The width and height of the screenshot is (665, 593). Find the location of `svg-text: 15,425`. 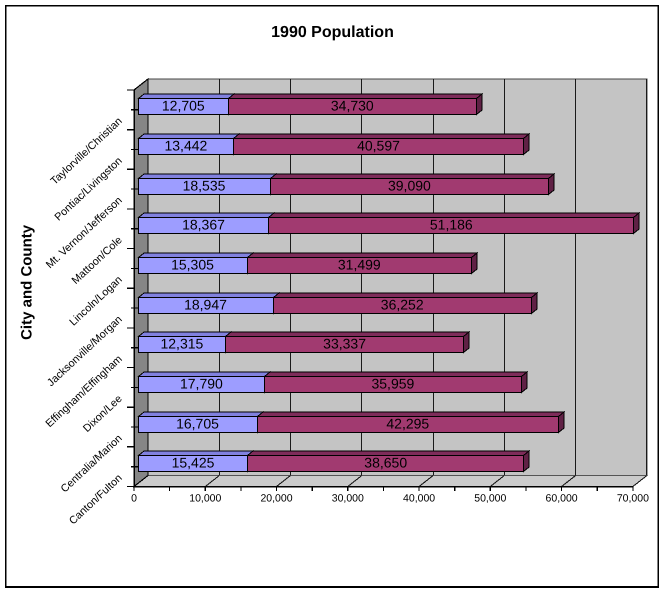

svg-text: 15,425 is located at coordinates (193, 463).